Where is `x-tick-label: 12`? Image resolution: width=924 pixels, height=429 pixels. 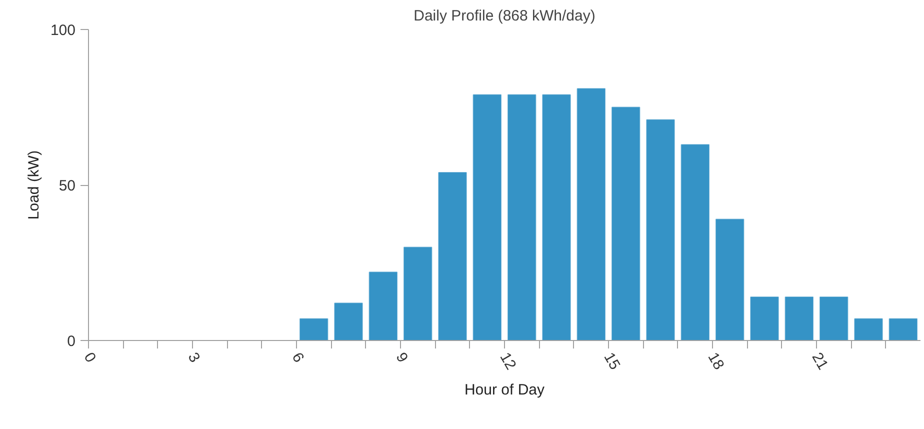 x-tick-label: 12 is located at coordinates (508, 361).